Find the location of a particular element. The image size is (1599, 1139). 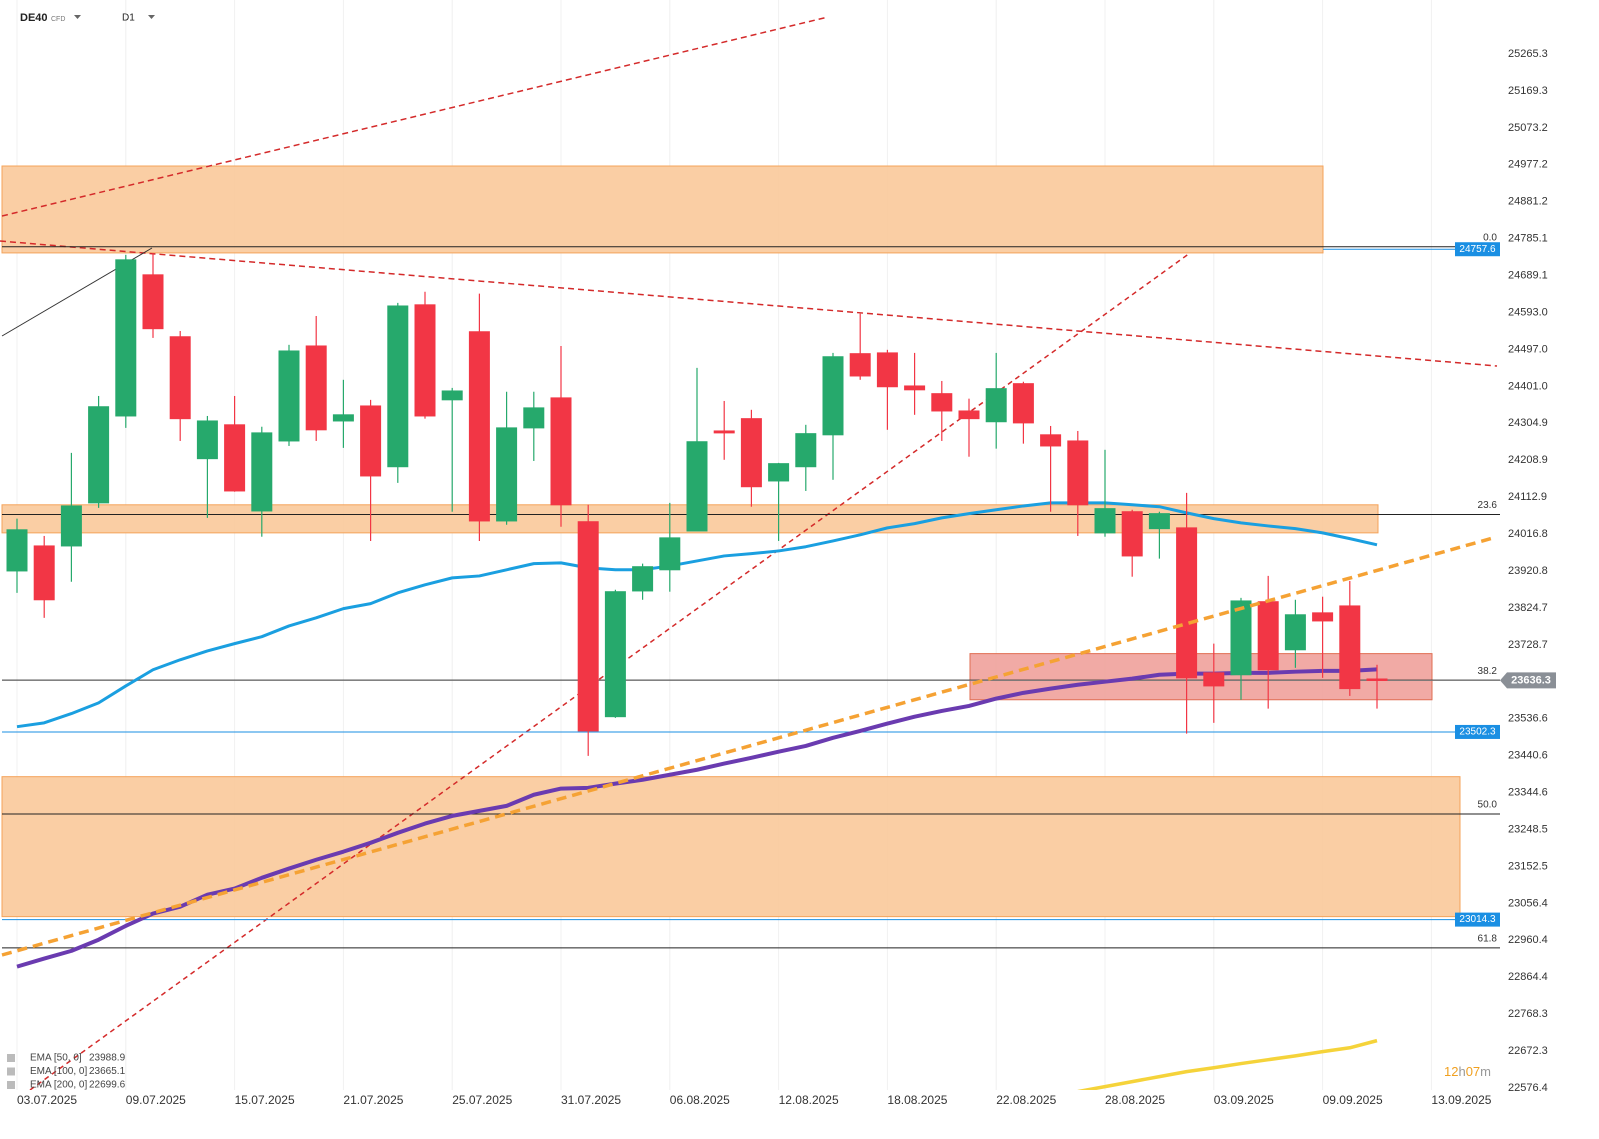

legend-value: 23988.9 is located at coordinates (107, 1058).